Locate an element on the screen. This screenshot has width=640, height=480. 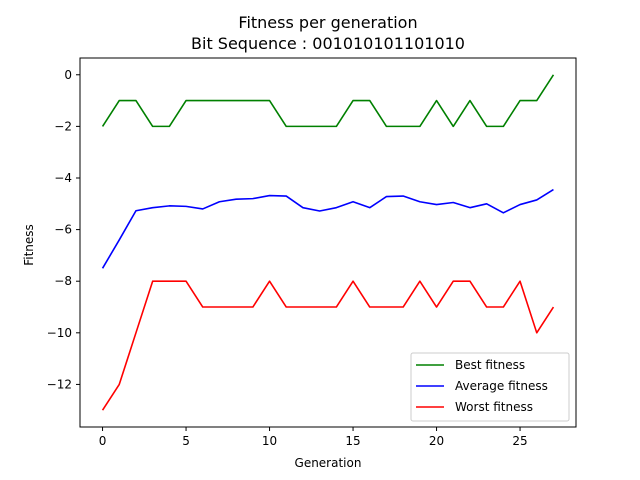
y-tick-label: −12 is located at coordinates (59, 384).